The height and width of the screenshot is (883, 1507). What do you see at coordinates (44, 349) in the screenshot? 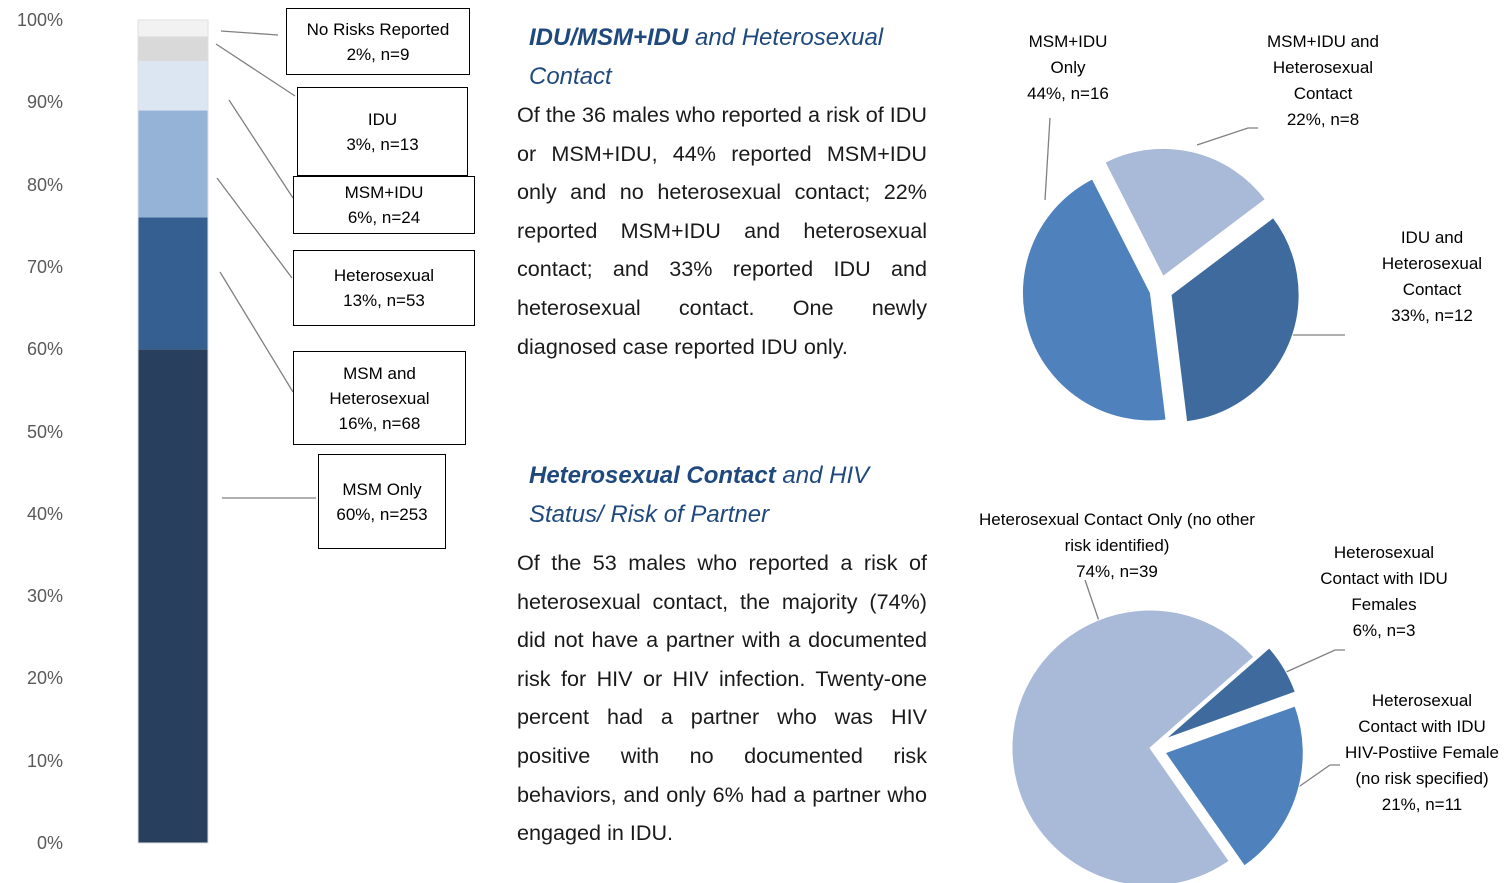
I see `y-tick-label: 60%` at bounding box center [44, 349].